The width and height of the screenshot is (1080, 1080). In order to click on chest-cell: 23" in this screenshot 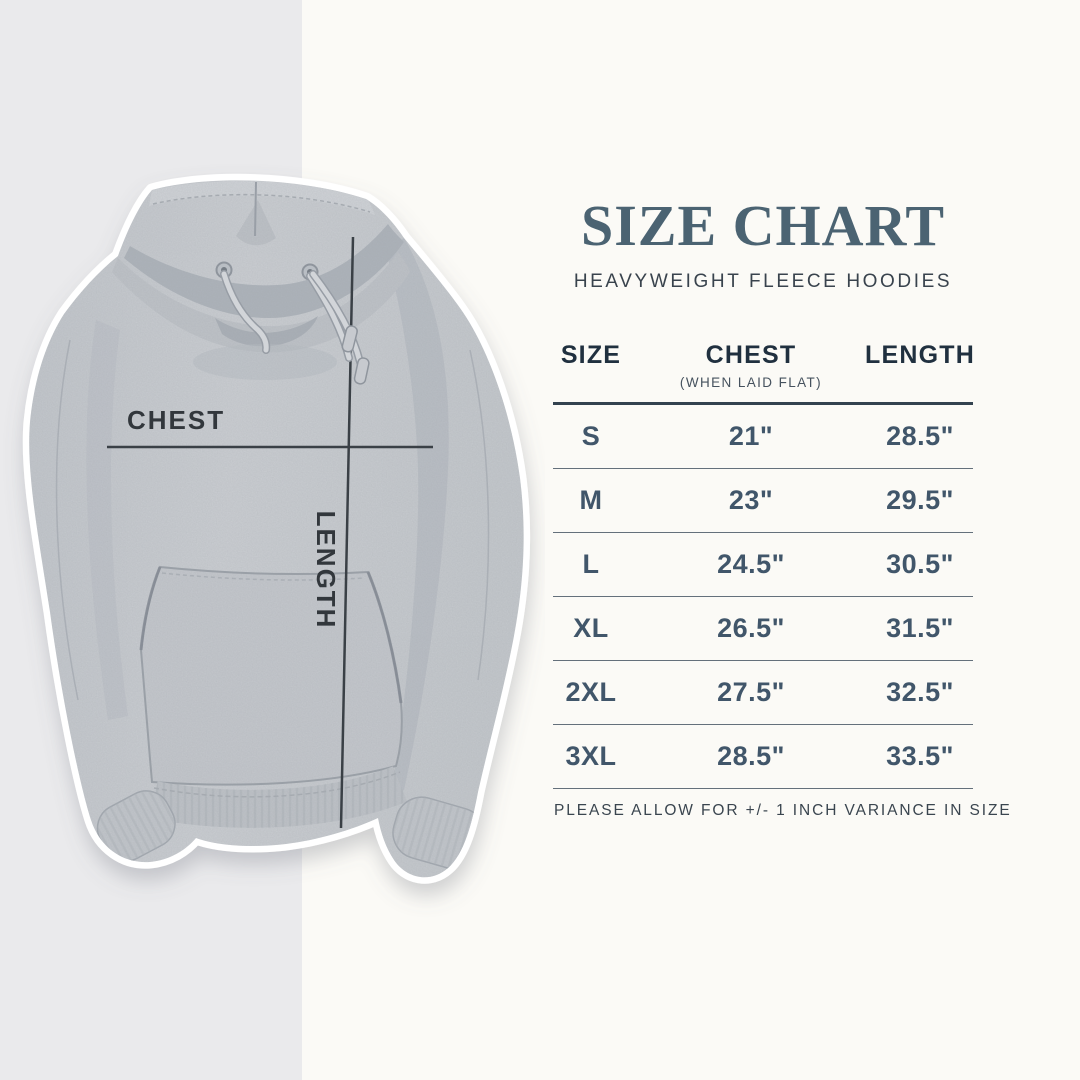, I will do `click(751, 500)`.